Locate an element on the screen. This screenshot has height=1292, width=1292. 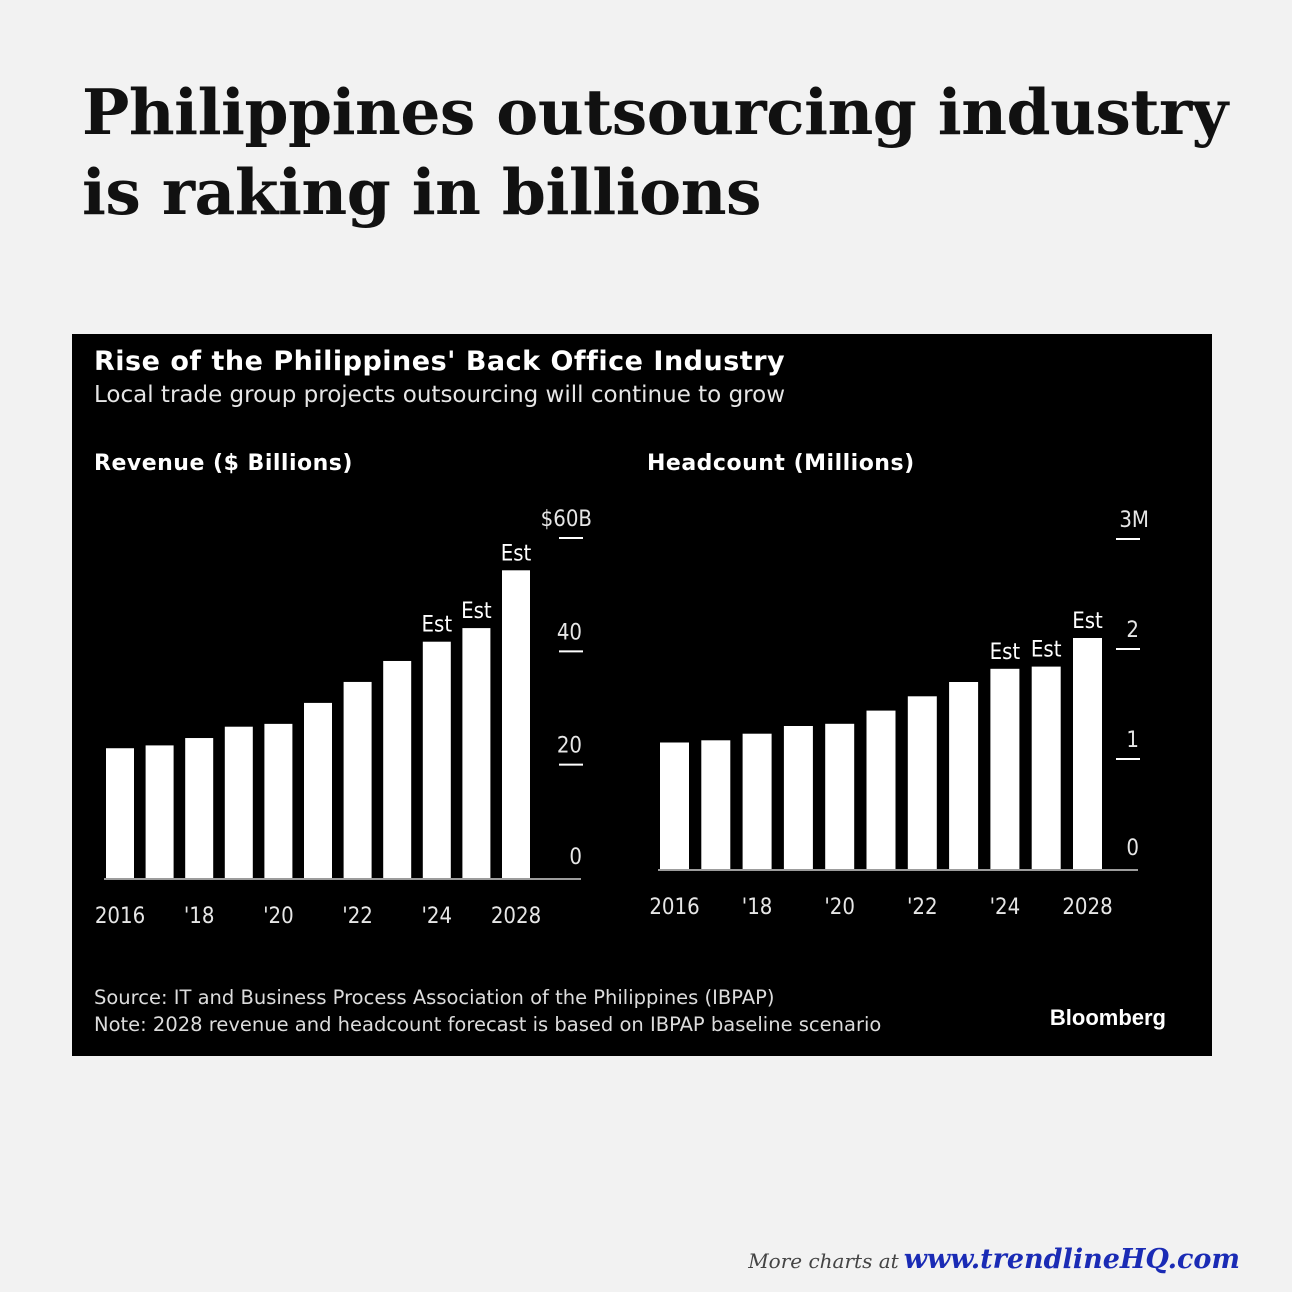
y-tick-label: 2 is located at coordinates (1132, 630).